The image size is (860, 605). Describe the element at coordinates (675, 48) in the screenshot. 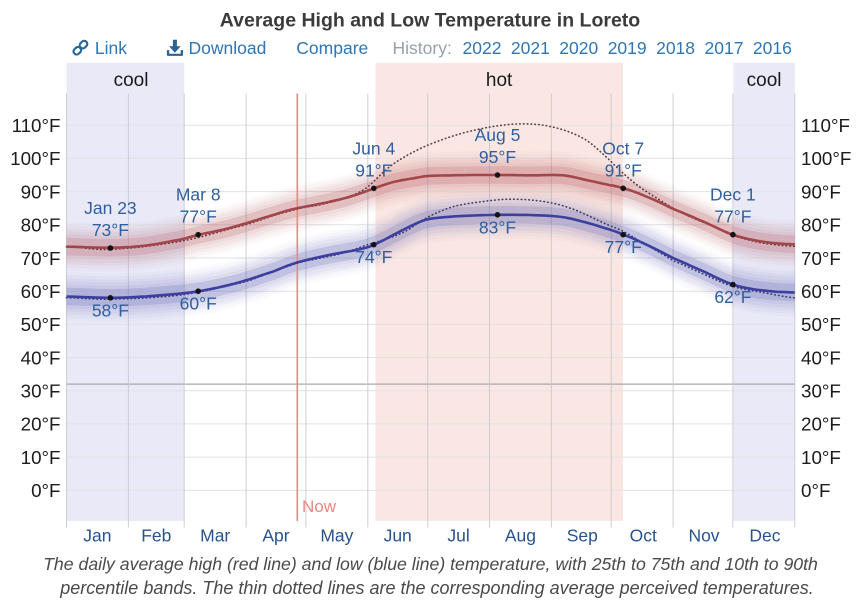

I see `svg-text: 2018` at that location.